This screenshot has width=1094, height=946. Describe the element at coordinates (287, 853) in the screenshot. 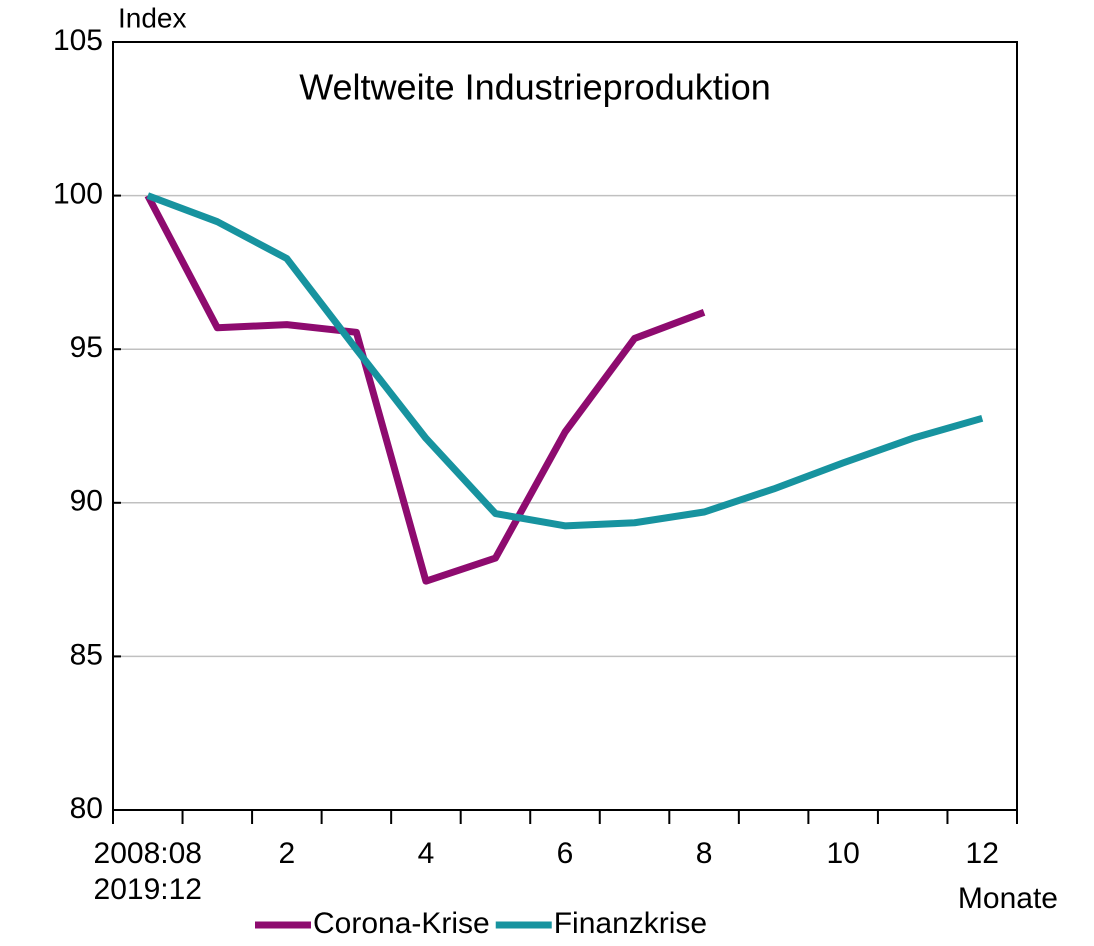

I see `x-tick-label: 2` at that location.